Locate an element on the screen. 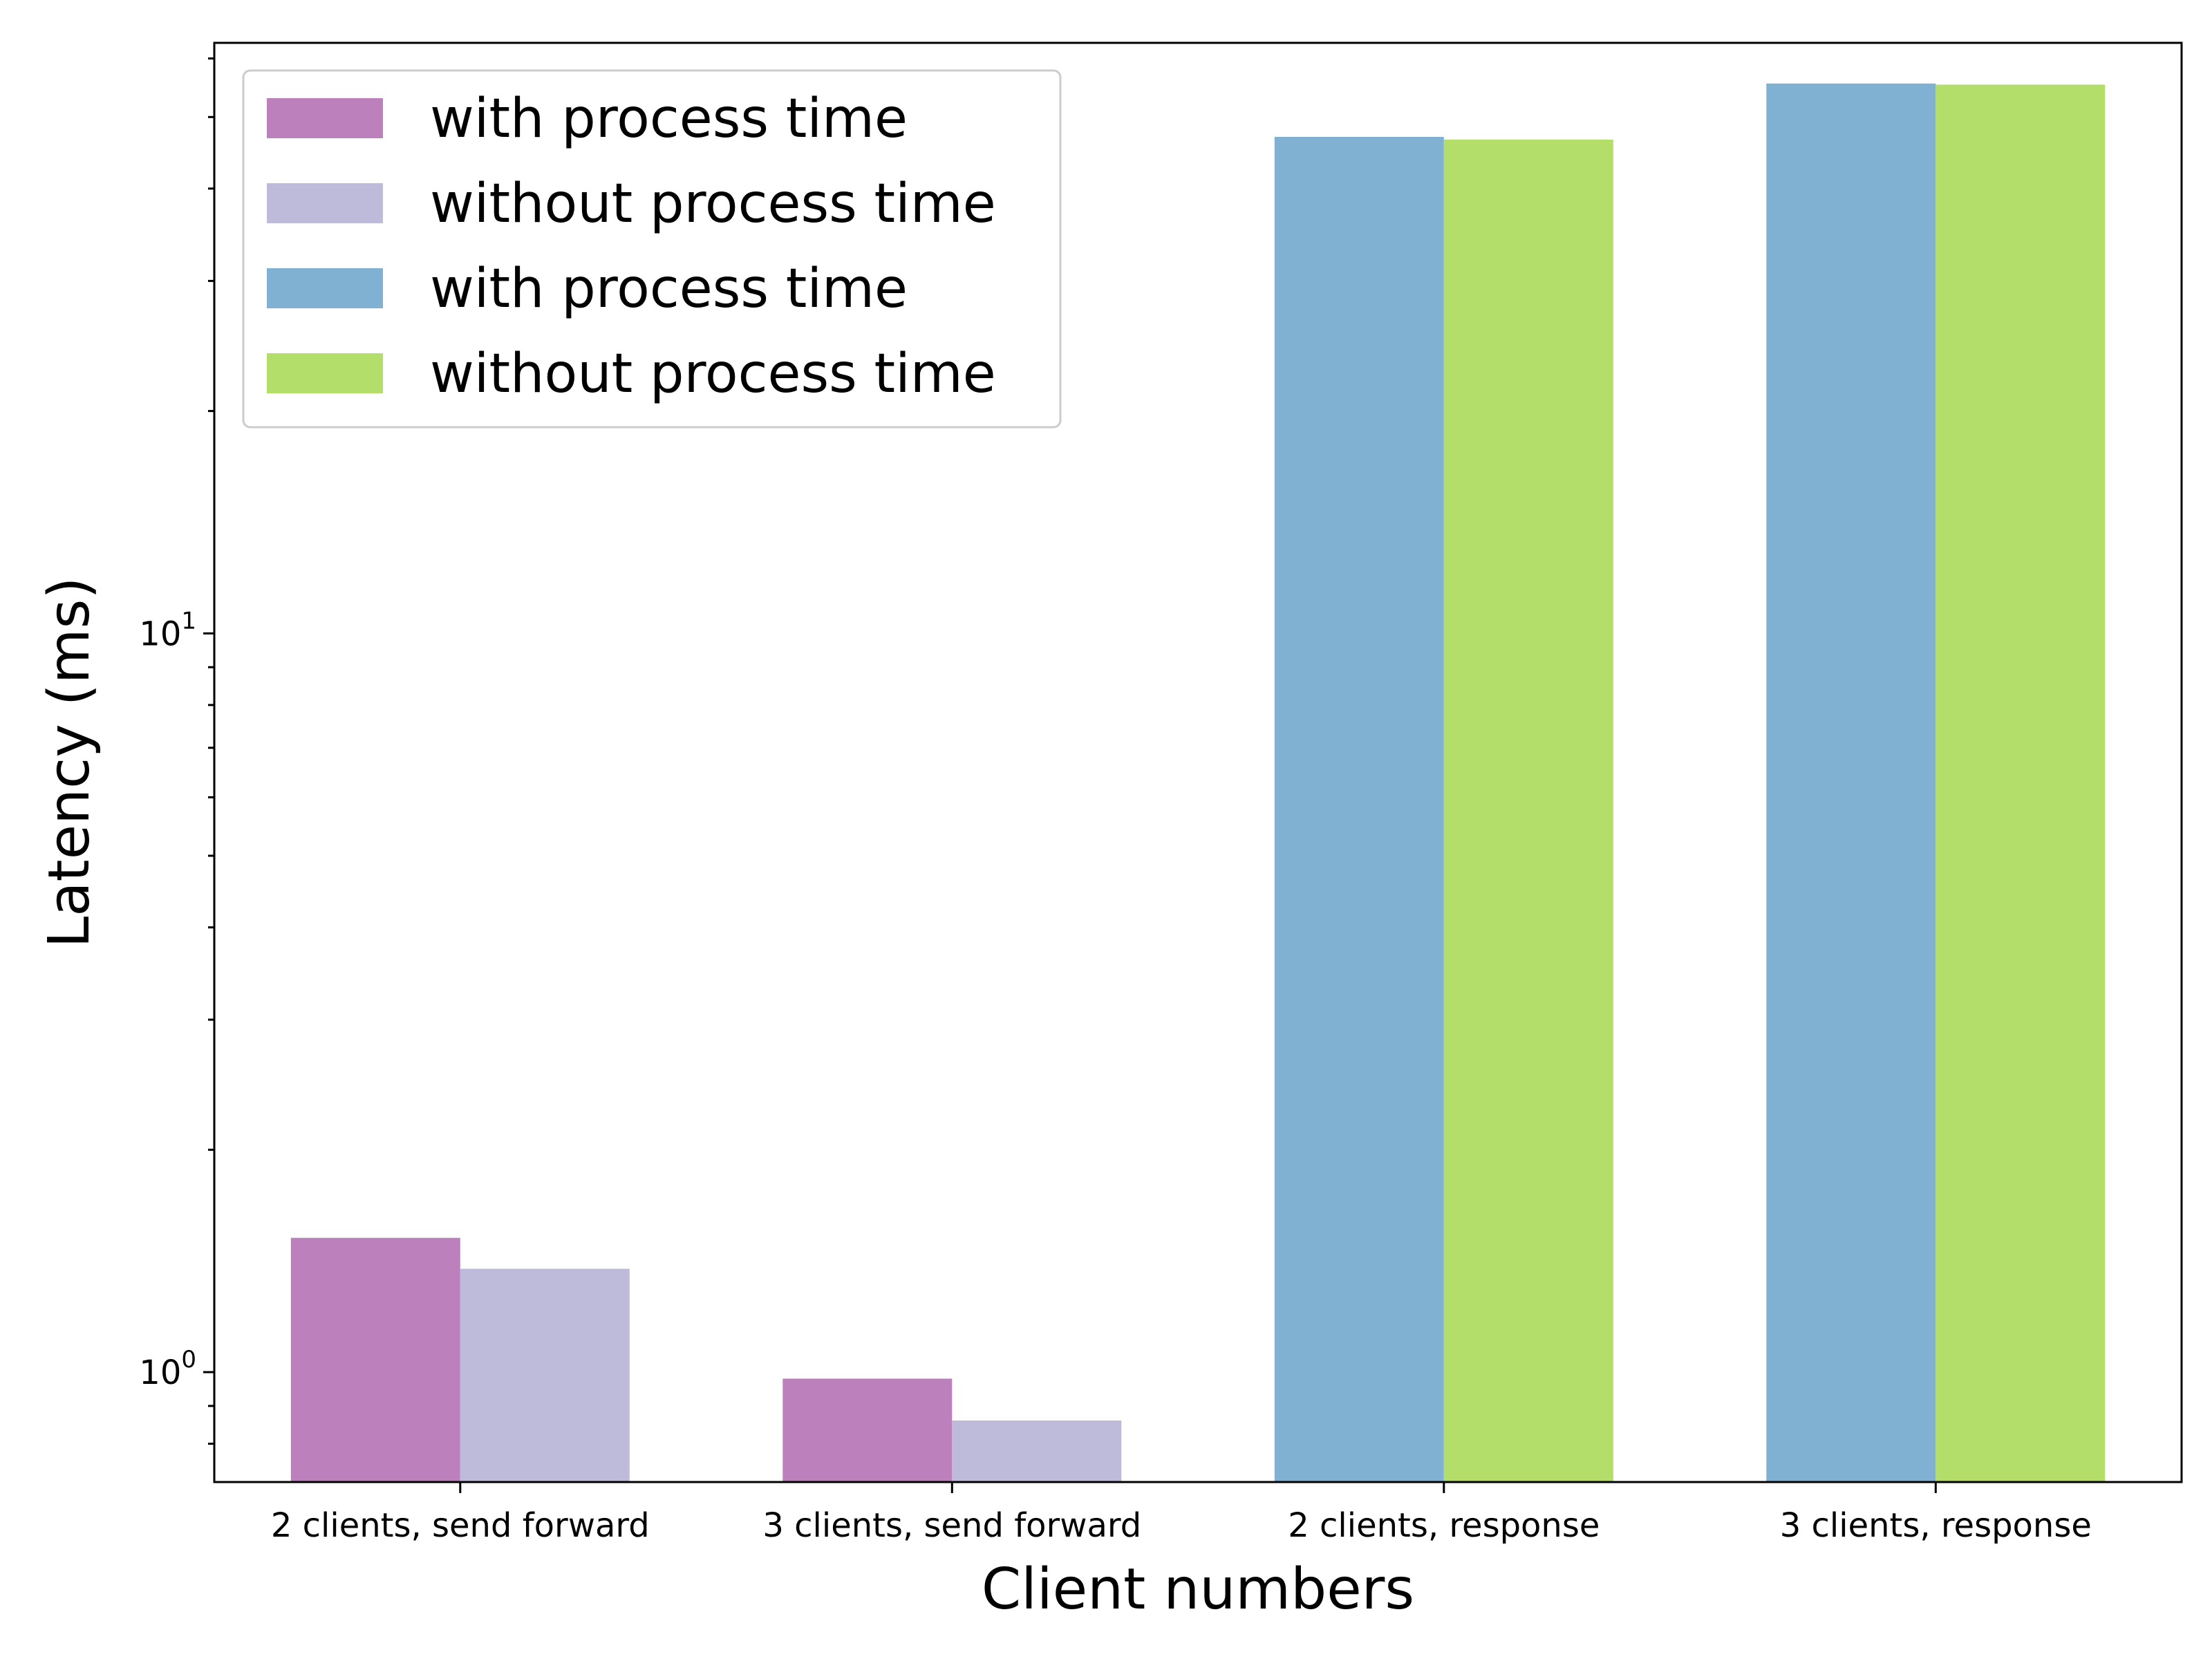 This screenshot has height=1659, width=2212. y-tick-label: 10⁰ is located at coordinates (167, 1369).